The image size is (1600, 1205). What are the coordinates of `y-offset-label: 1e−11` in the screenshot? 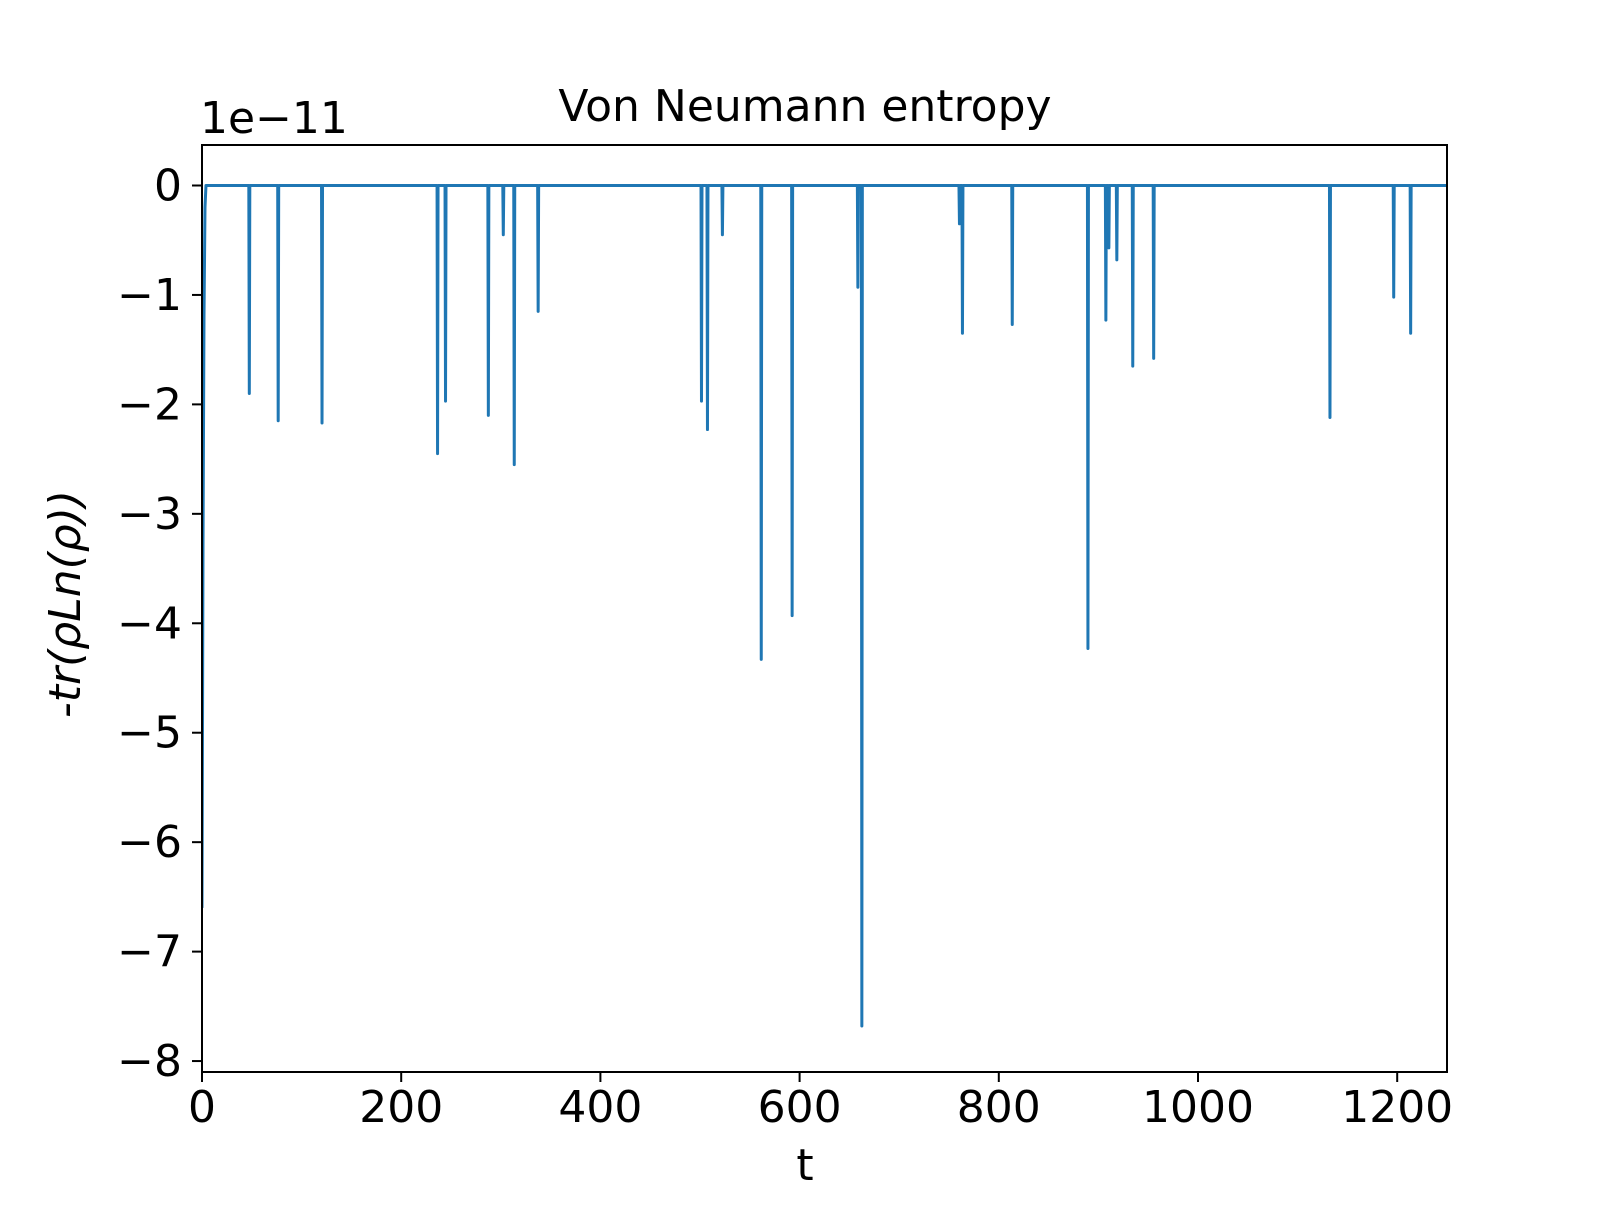 It's located at (274, 118).